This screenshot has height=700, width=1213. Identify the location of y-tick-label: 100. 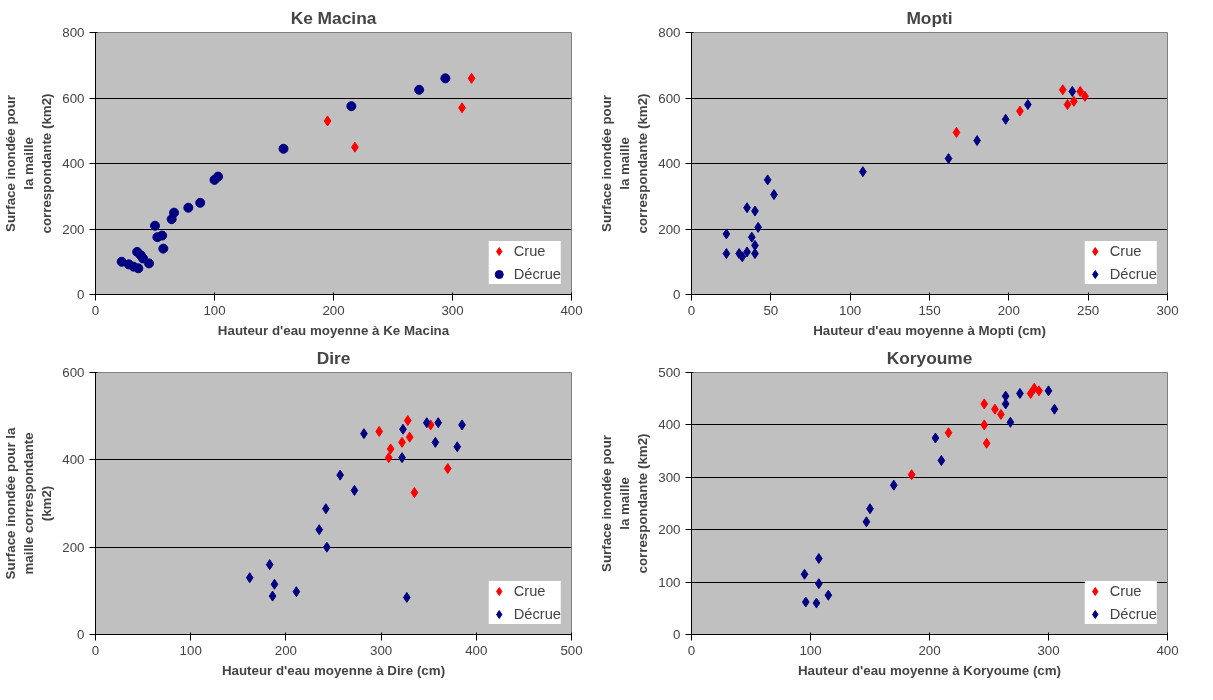
(669, 582).